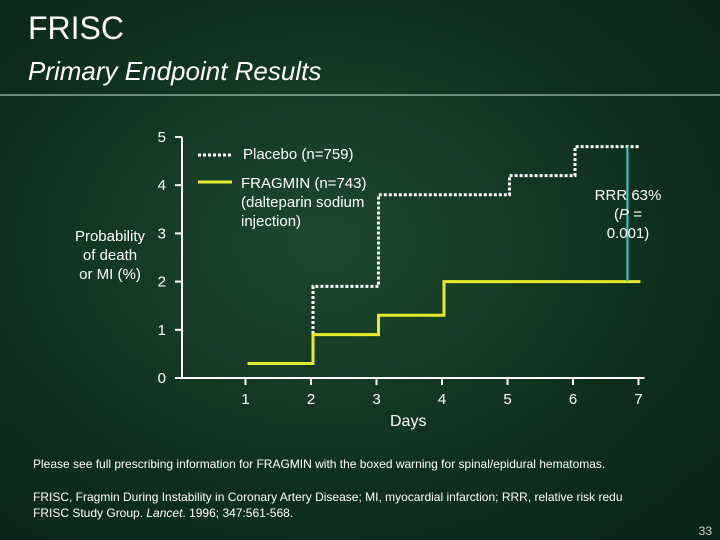 The height and width of the screenshot is (540, 720). I want to click on x-tick-label-3: 3, so click(376, 399).